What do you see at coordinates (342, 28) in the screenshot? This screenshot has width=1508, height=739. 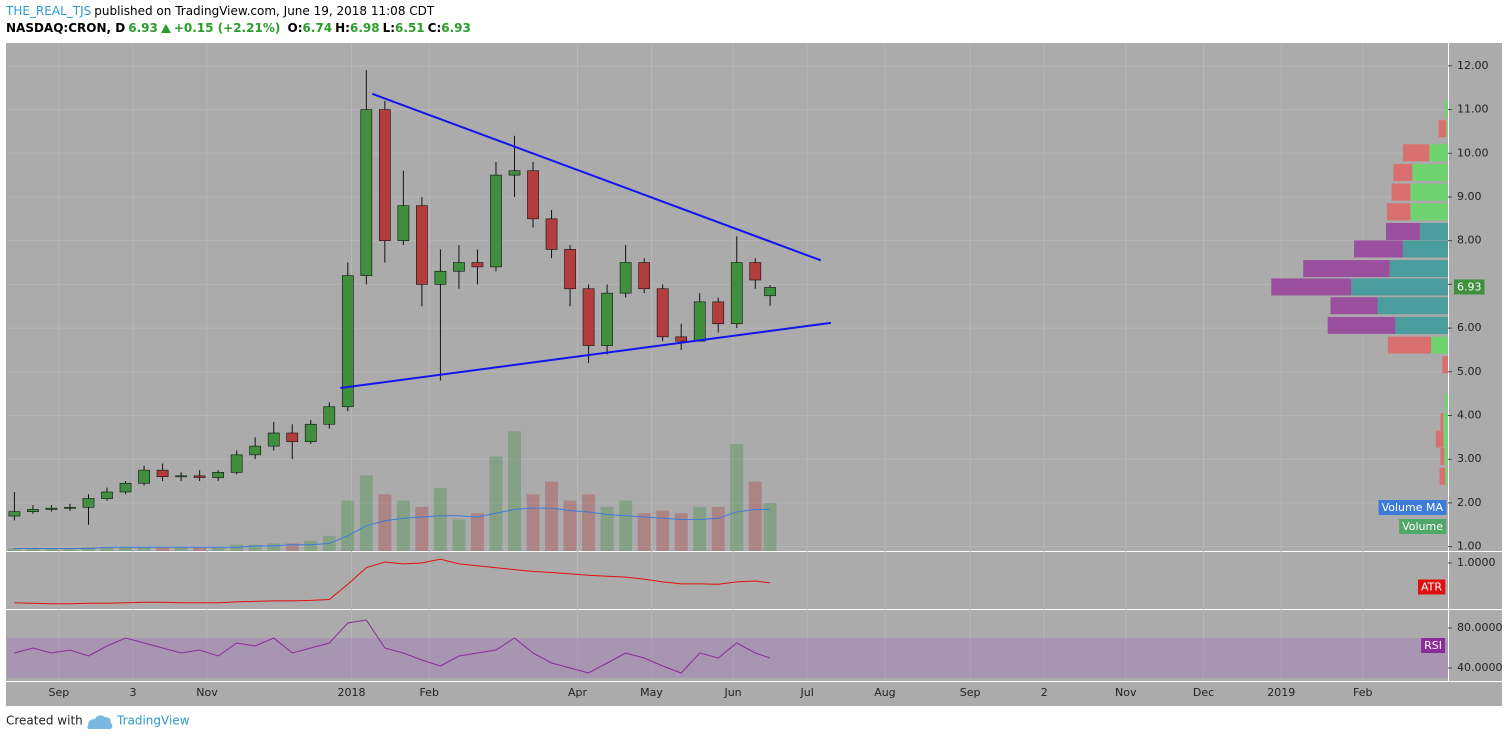 I see `ohlc-label: H:` at bounding box center [342, 28].